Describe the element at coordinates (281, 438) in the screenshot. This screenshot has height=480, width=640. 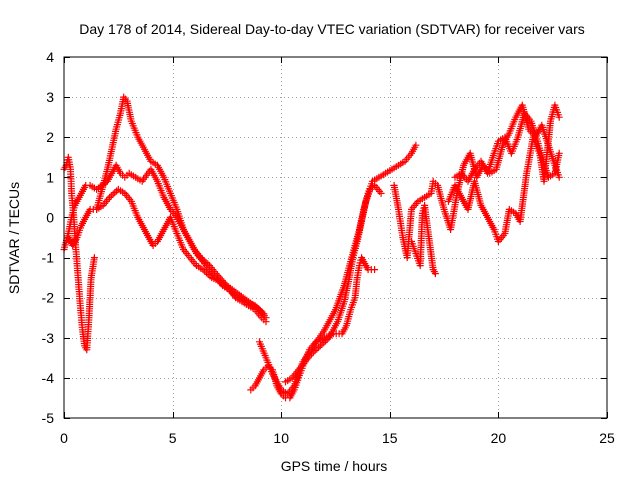
I see `x-tick-label: 10` at that location.